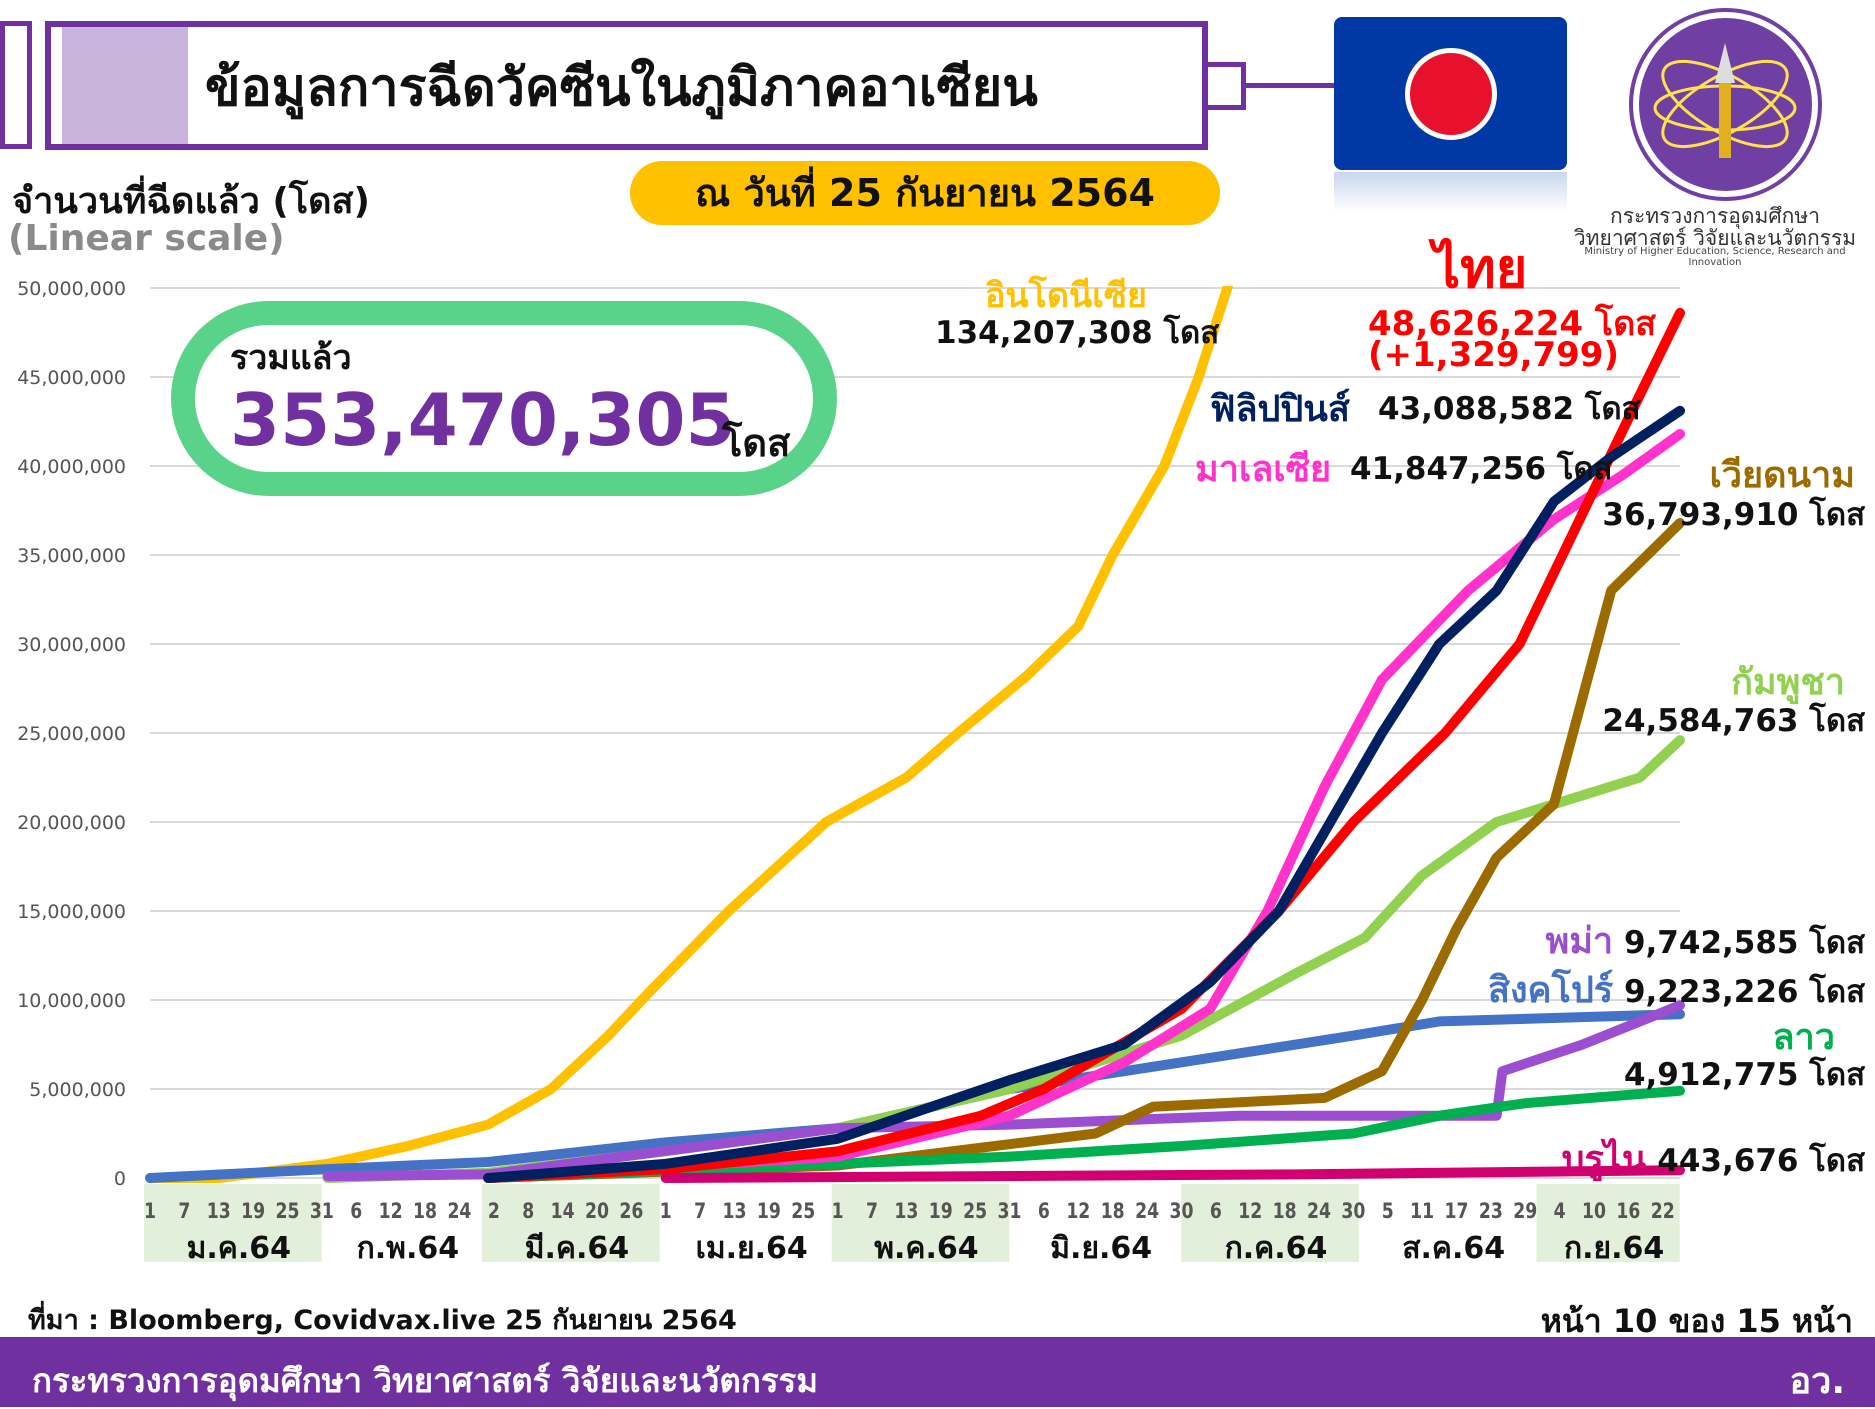 This screenshot has width=1875, height=1409. I want to click on y-tick-label: 35,000,000, so click(71, 556).